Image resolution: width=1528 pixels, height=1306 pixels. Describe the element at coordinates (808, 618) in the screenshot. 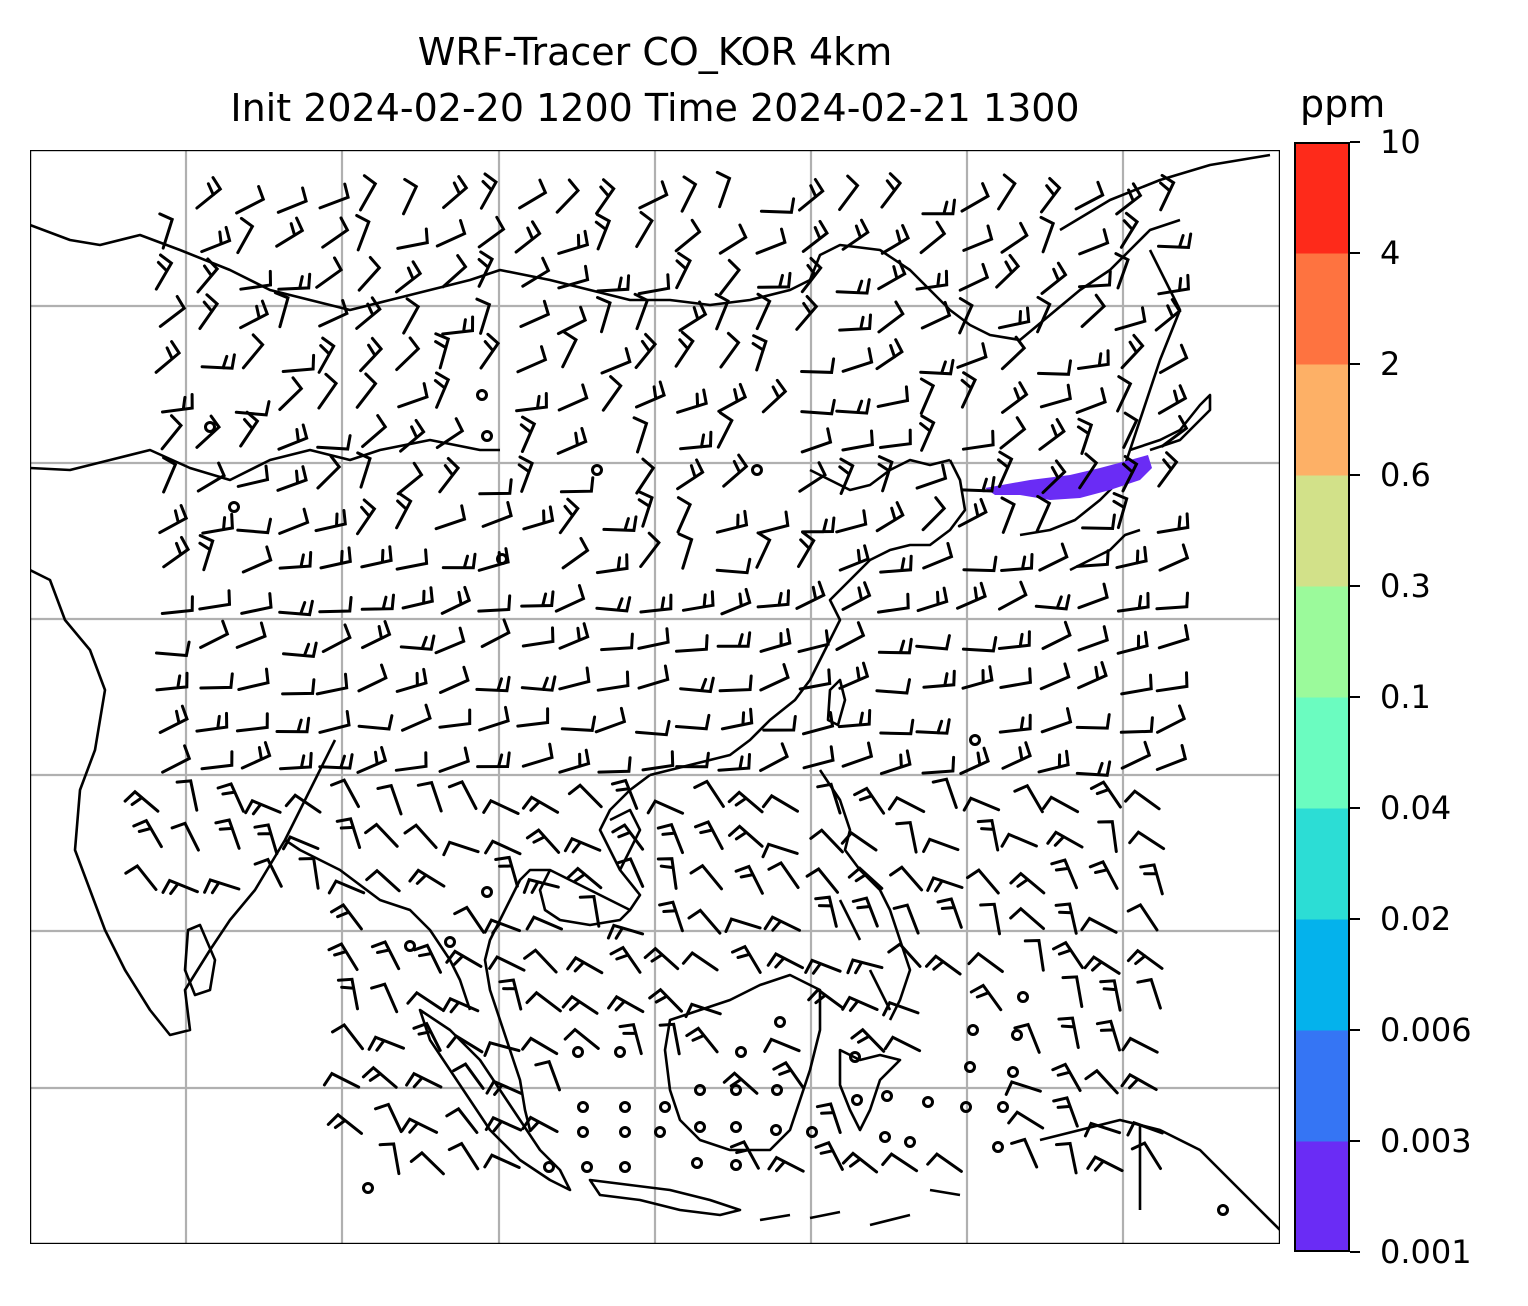

I see `coastline-china-east` at that location.